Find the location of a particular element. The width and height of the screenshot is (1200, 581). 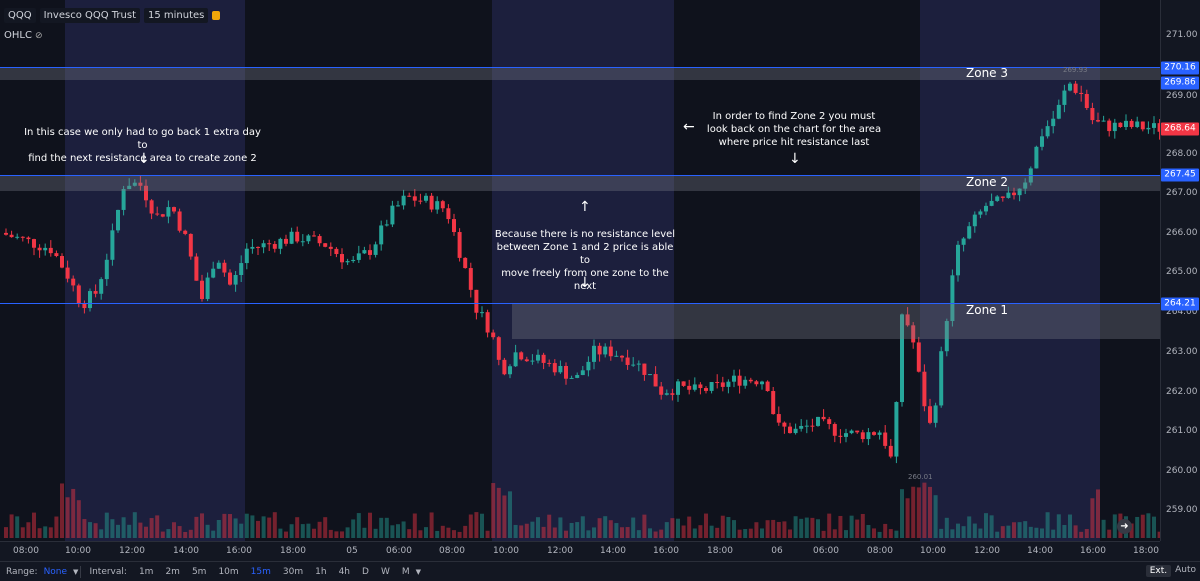

interval-w: W is located at coordinates (385, 571).